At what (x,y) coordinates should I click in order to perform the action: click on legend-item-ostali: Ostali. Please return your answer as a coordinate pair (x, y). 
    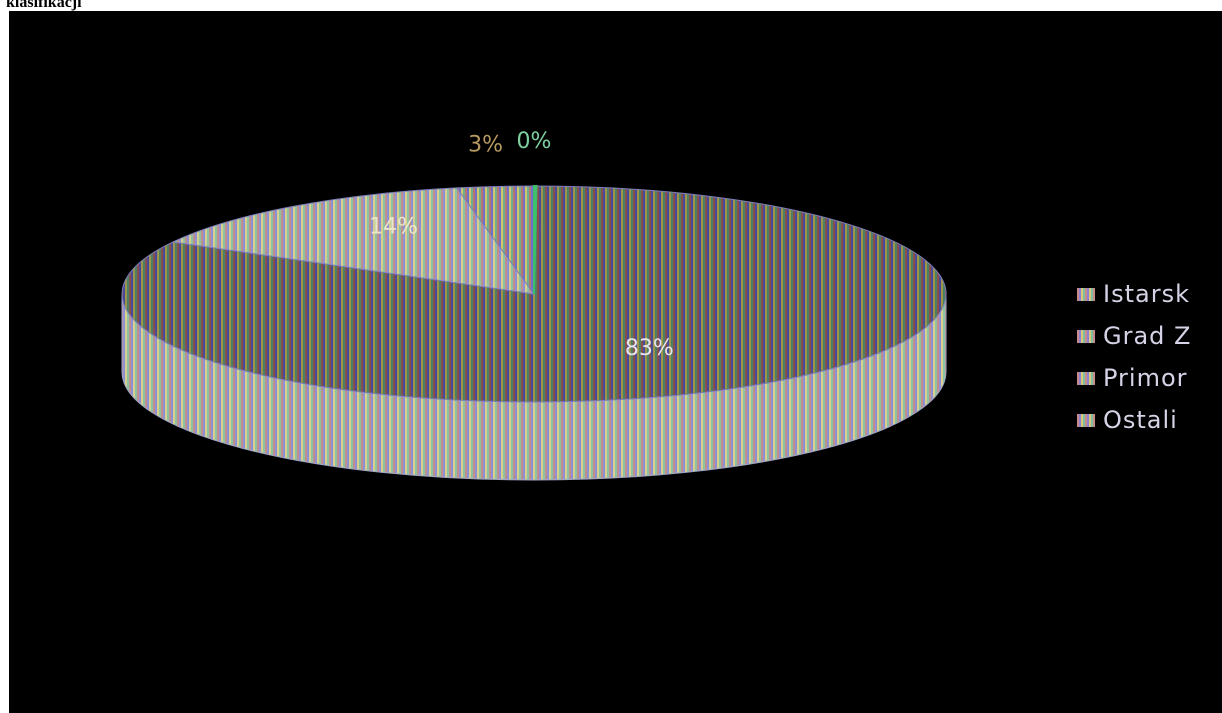
    Looking at the image, I should click on (1127, 420).